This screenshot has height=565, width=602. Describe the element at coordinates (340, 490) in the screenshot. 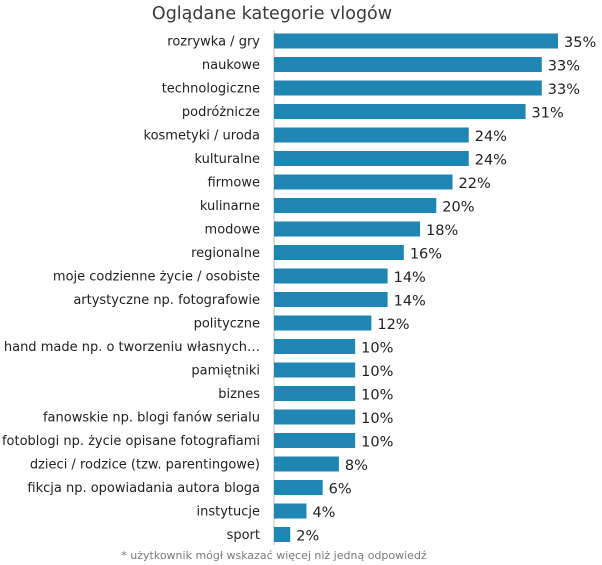

I see `value-label: 6%` at that location.